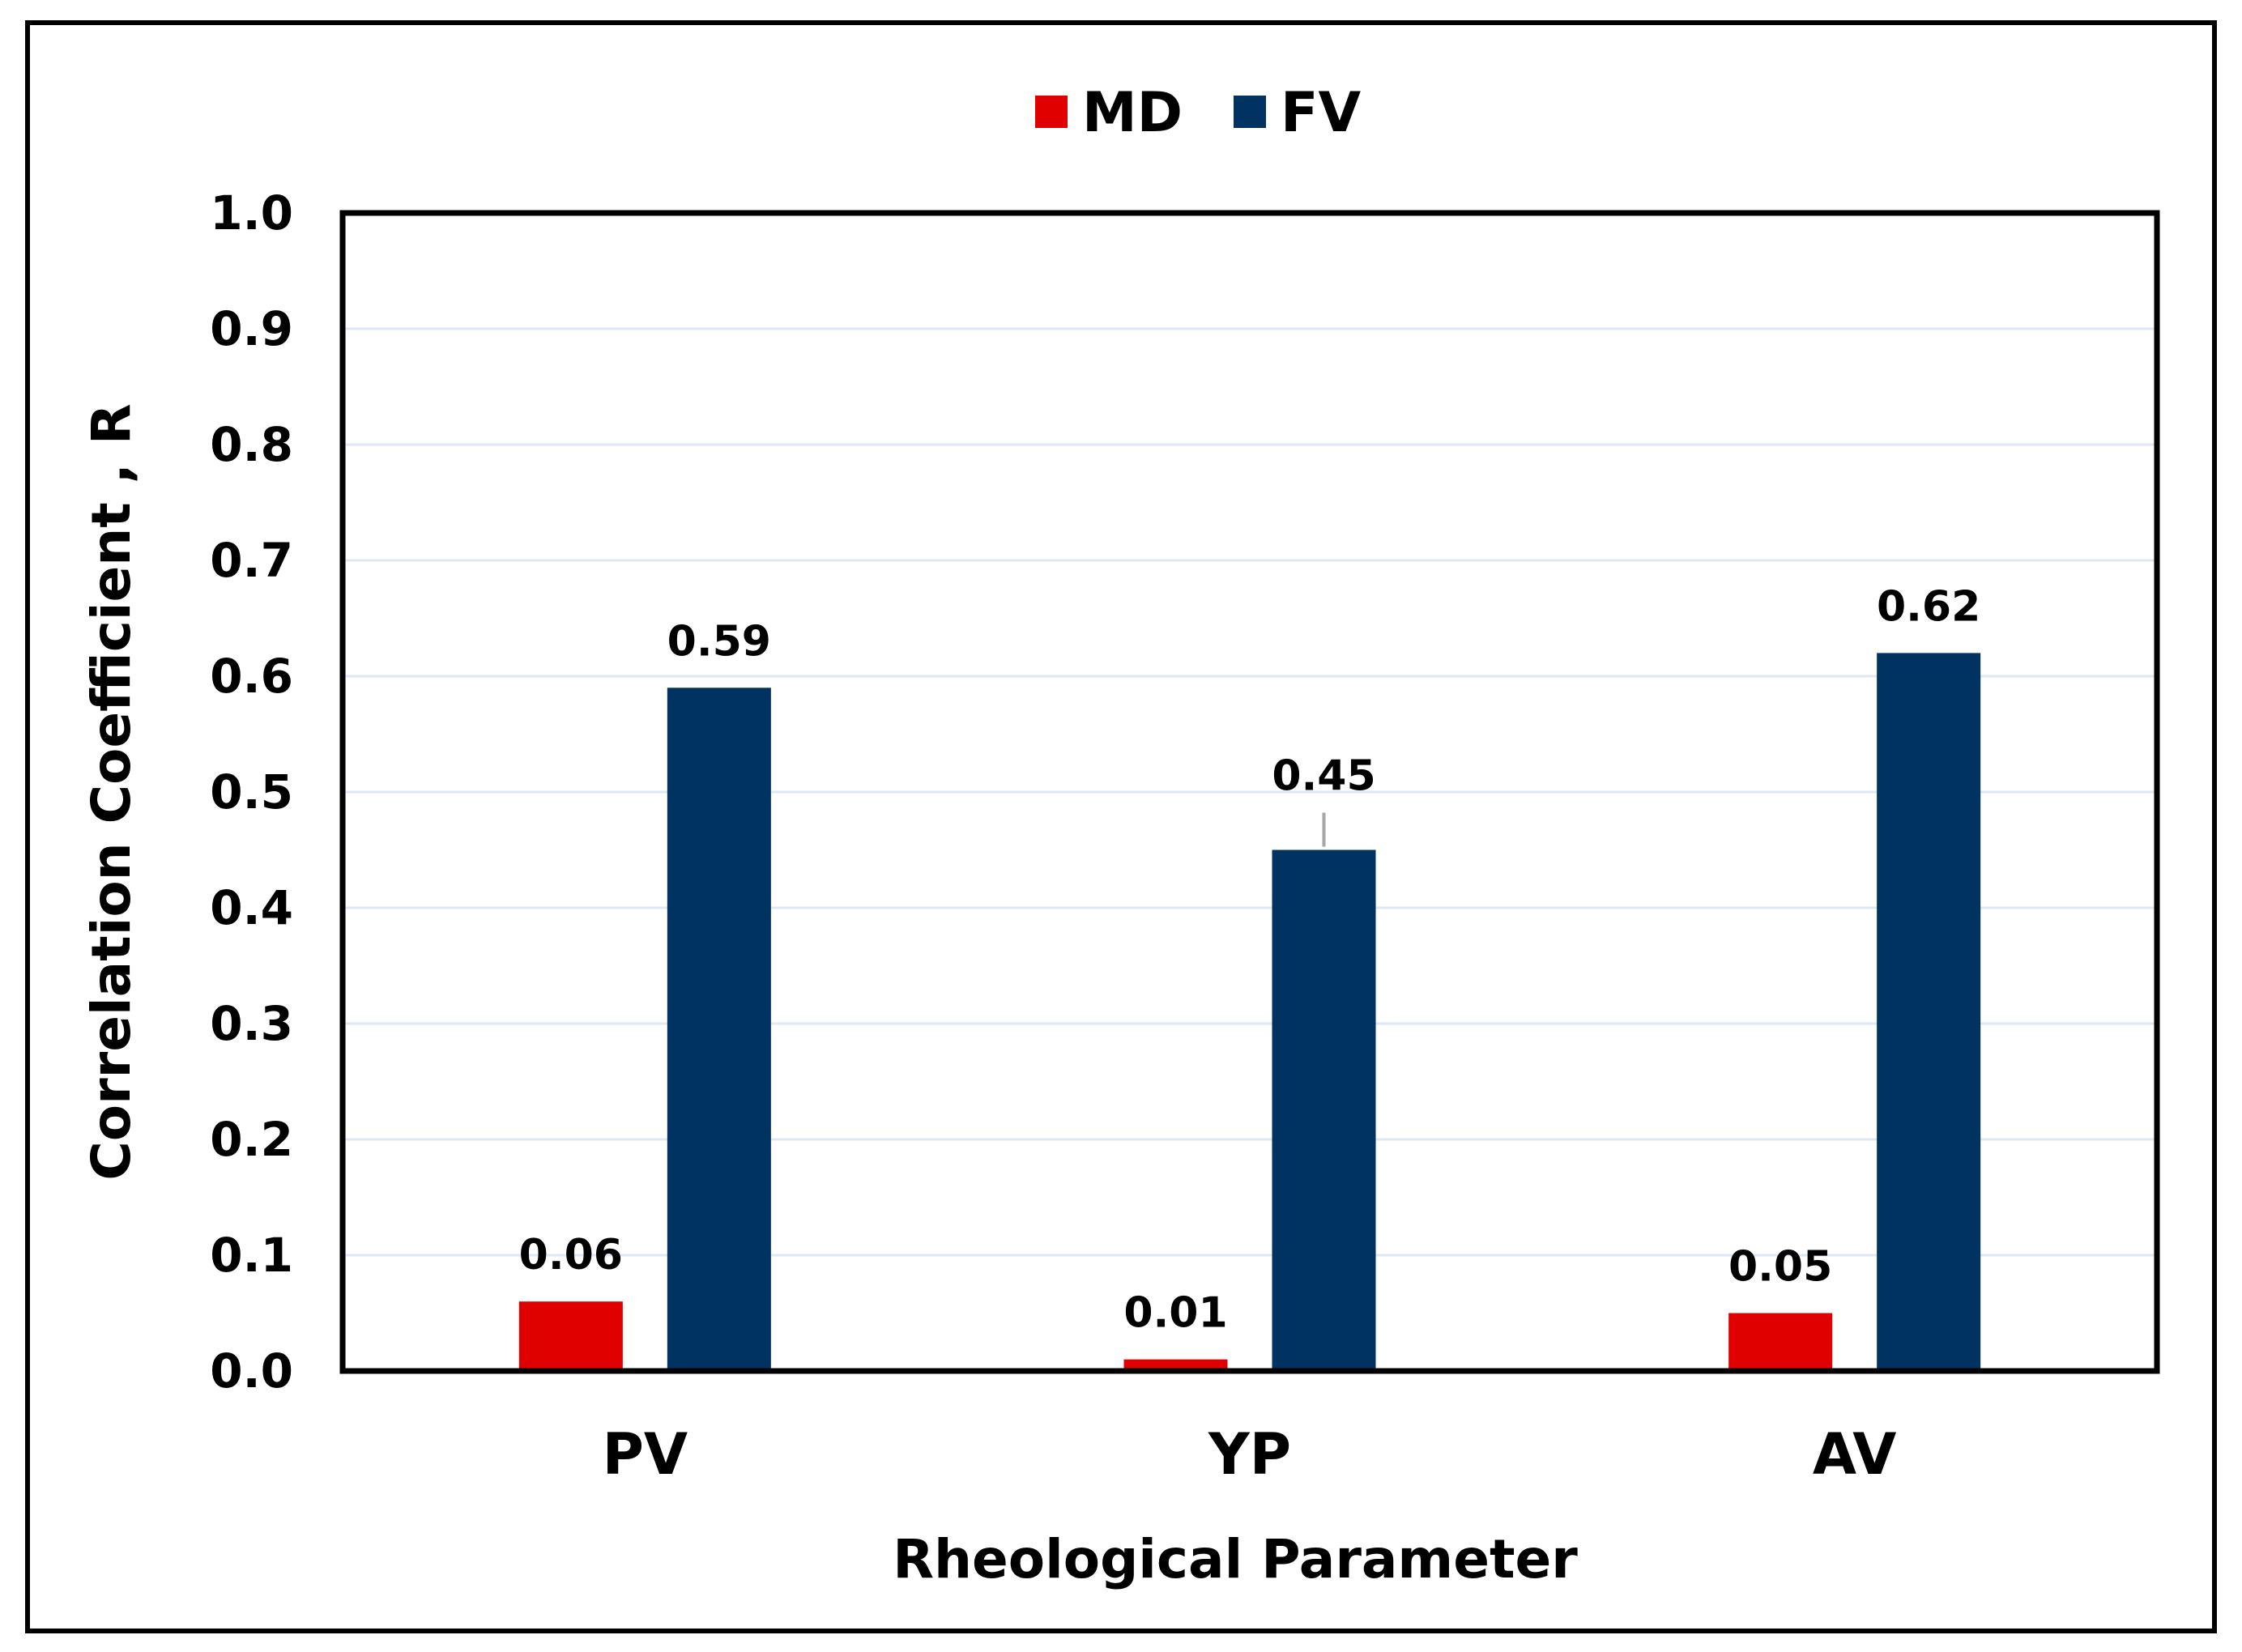  I want to click on bar-md-yp, so click(1175, 1365).